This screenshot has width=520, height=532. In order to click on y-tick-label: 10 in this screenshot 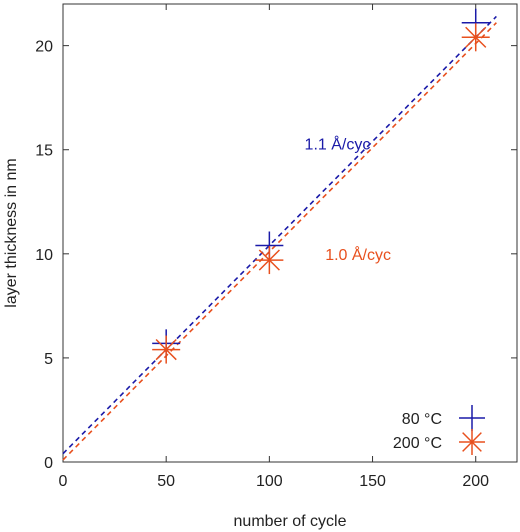, I will do `click(44, 255)`.